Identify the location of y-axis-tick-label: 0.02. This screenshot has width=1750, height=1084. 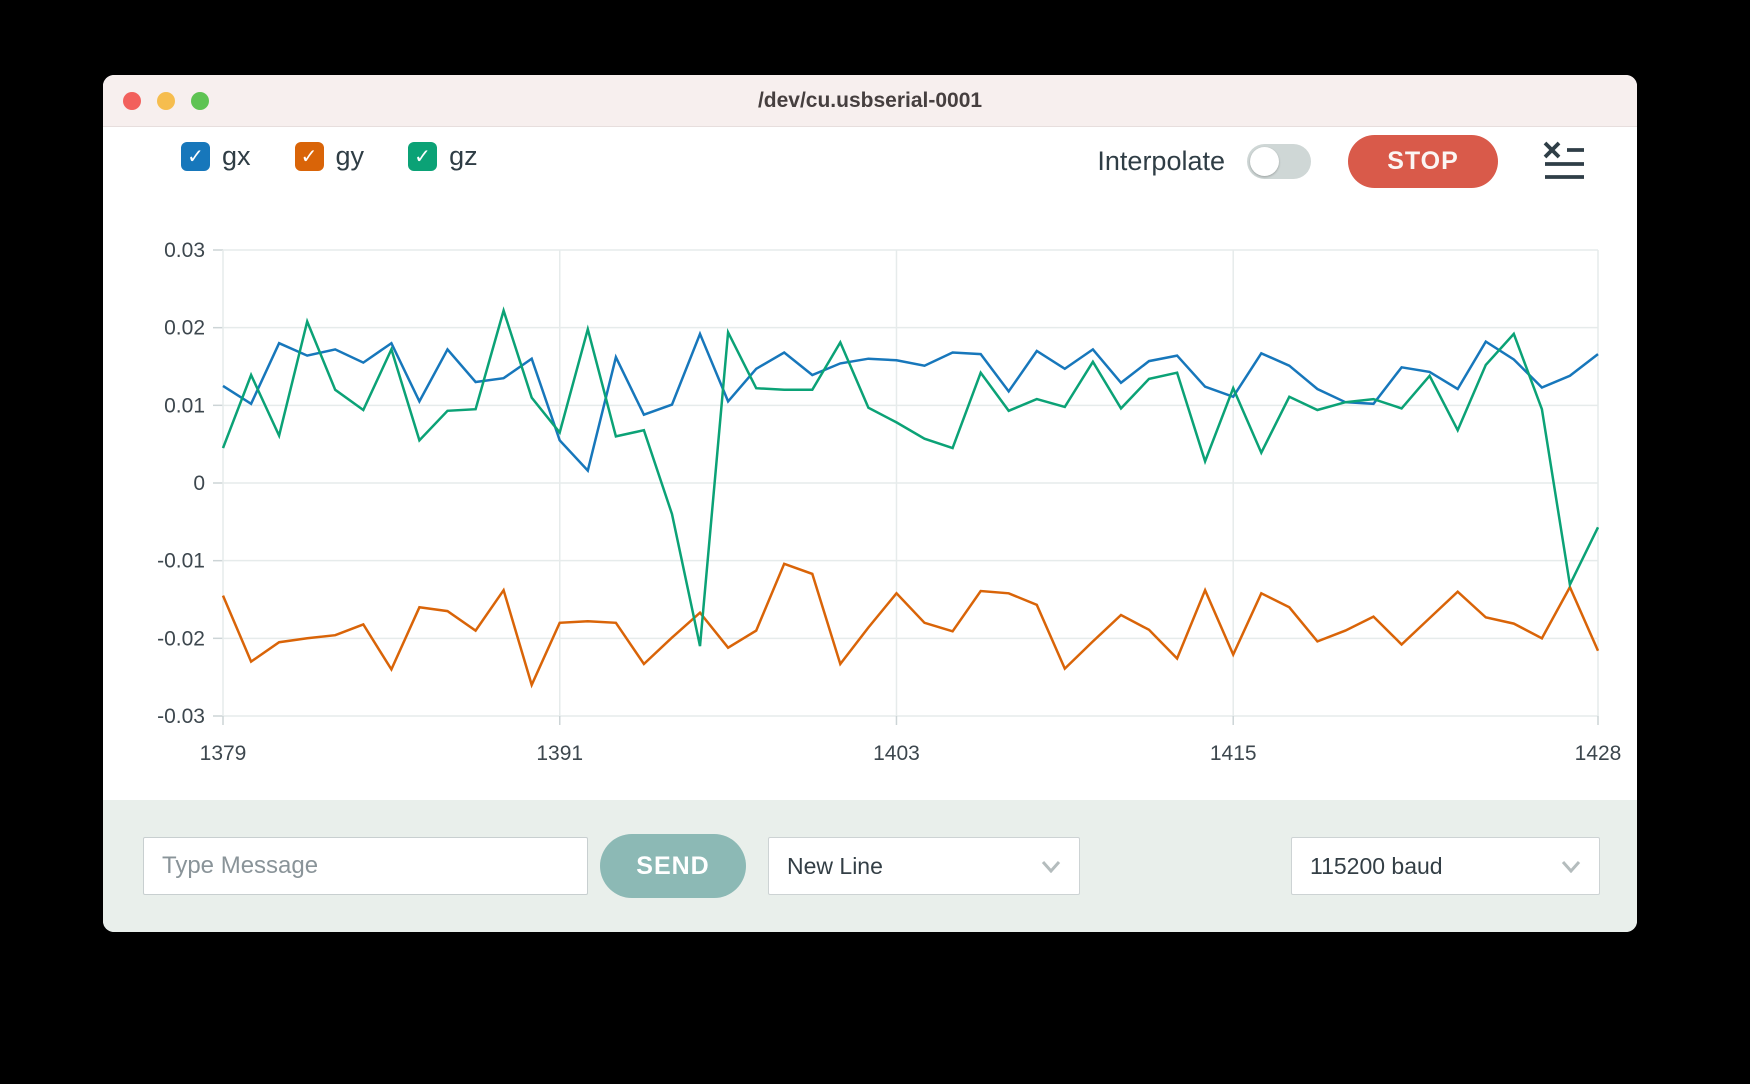
(184, 328).